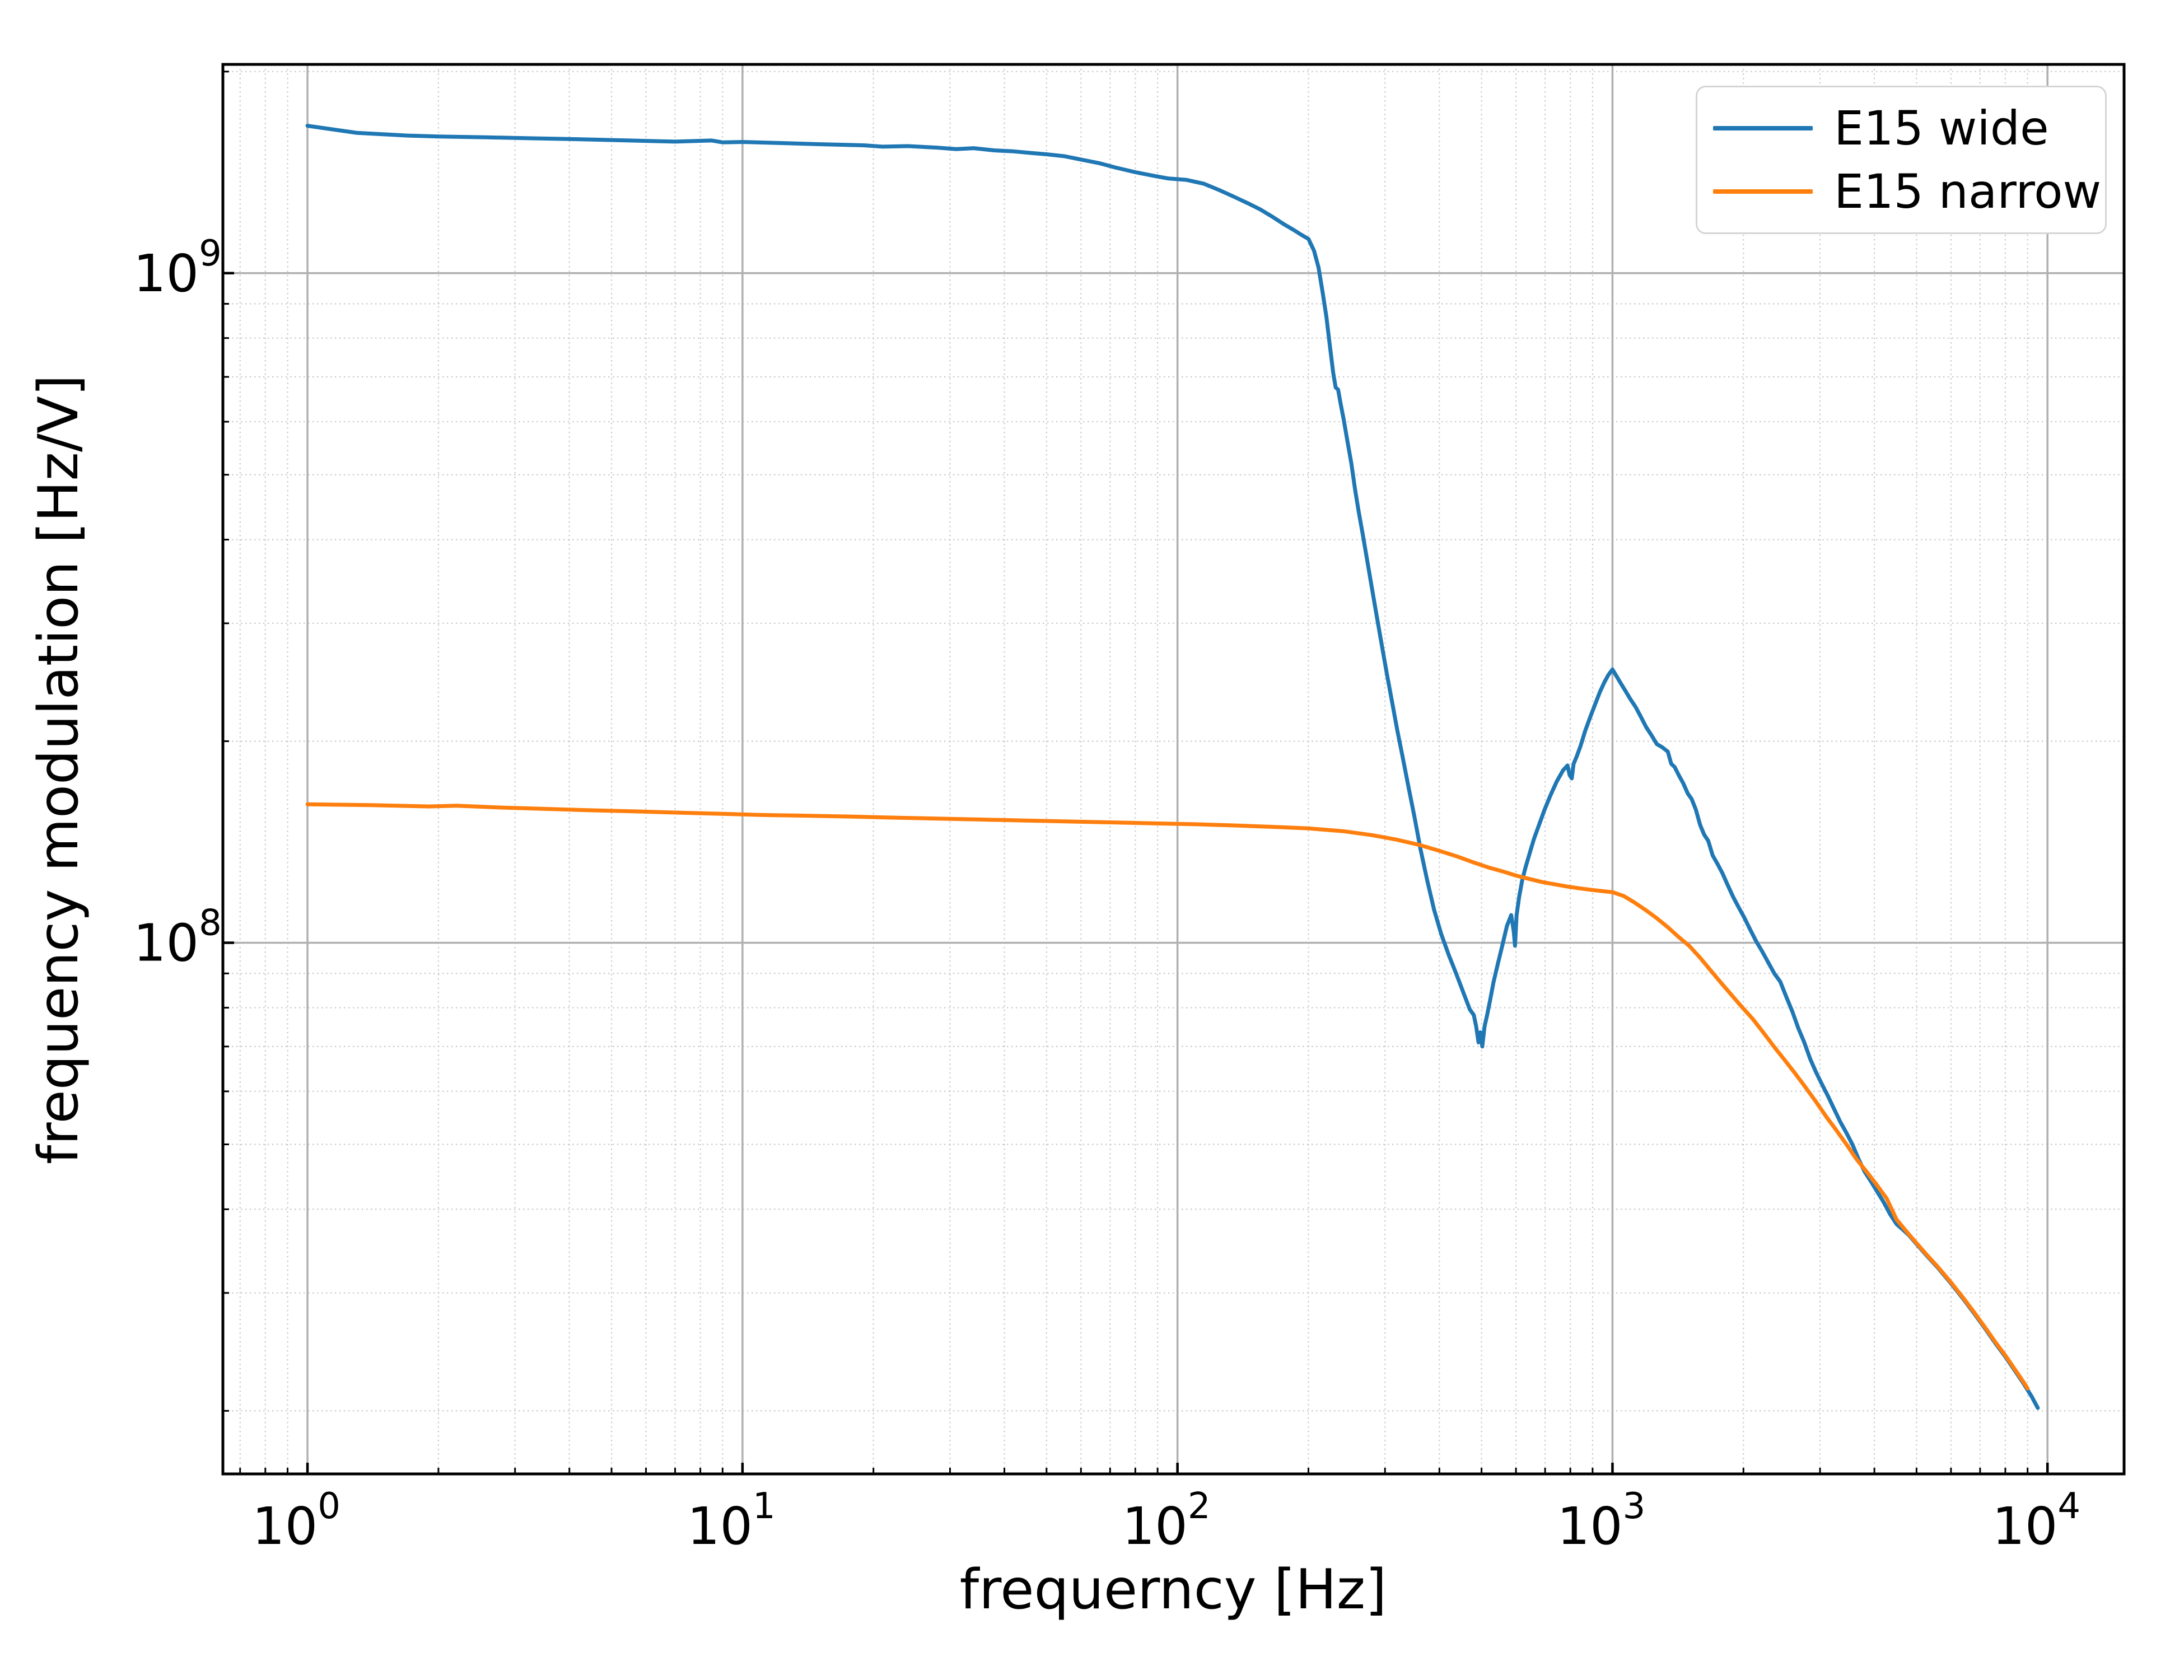 The width and height of the screenshot is (2184, 1680). What do you see at coordinates (1763, 129) in the screenshot?
I see `legend-line-swatch-blue` at bounding box center [1763, 129].